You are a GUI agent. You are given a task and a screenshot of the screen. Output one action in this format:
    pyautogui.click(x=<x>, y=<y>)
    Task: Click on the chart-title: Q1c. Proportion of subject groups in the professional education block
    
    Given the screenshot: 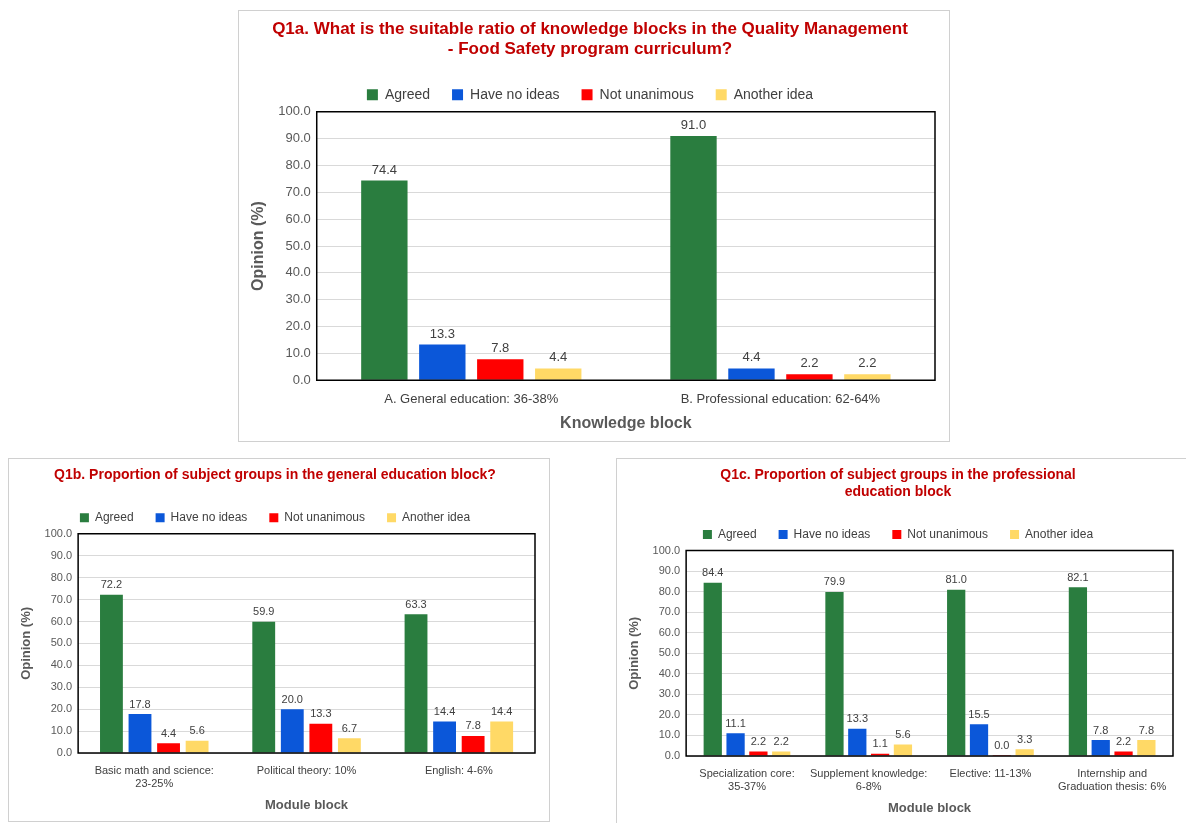 What is the action you would take?
    pyautogui.click(x=898, y=483)
    